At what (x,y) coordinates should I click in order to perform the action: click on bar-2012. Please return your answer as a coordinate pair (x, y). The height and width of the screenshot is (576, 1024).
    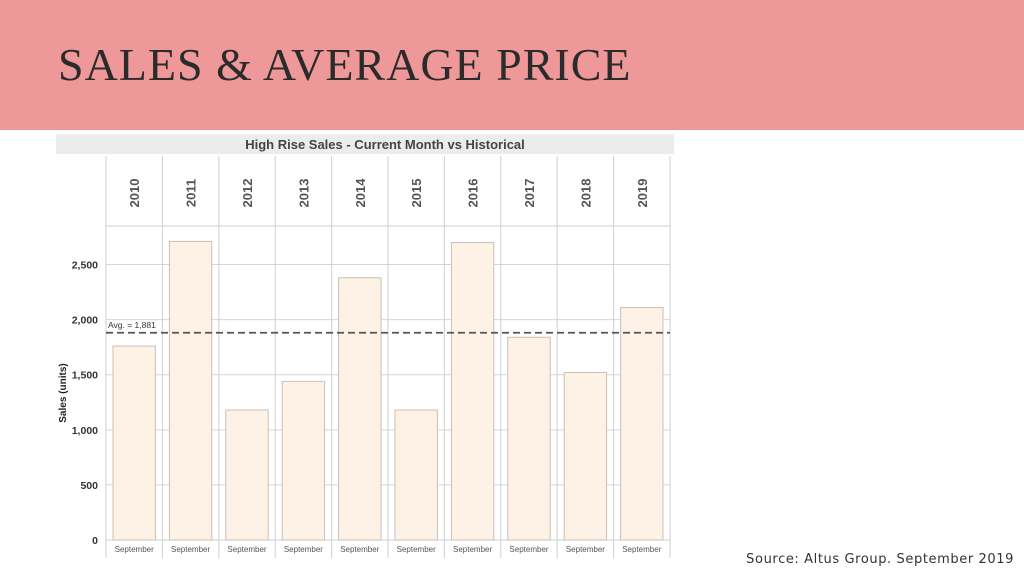
    Looking at the image, I should click on (247, 475).